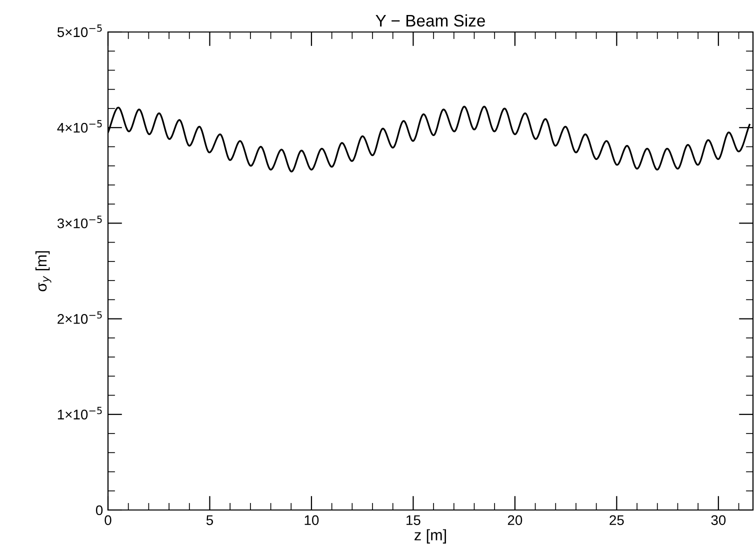 This screenshot has height=544, width=755. Describe the element at coordinates (108, 520) in the screenshot. I see `x-tick-label: 0` at that location.